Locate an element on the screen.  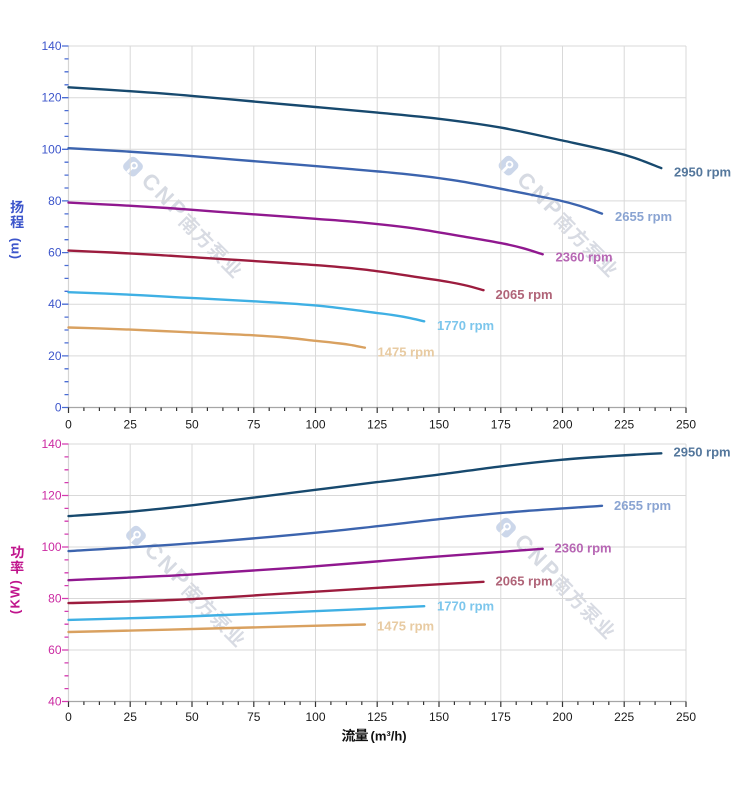
svg-text: 20 is located at coordinates (55, 356).